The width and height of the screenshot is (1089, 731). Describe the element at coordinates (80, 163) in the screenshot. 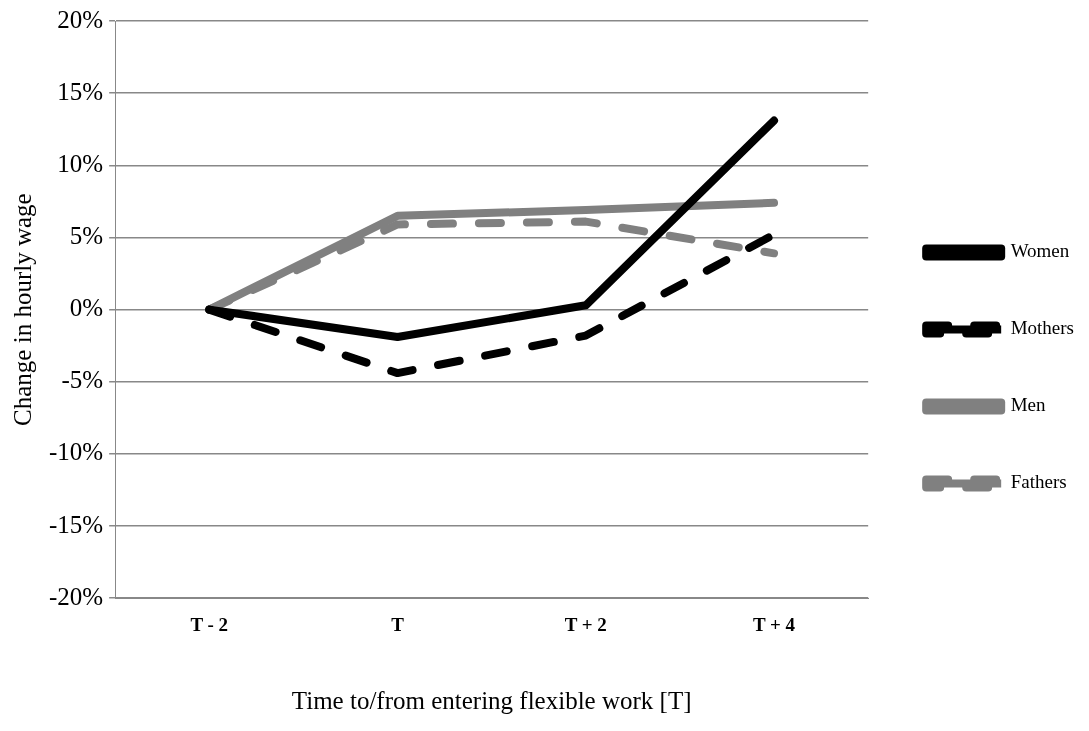

I see `y-tick-label: 10%` at that location.